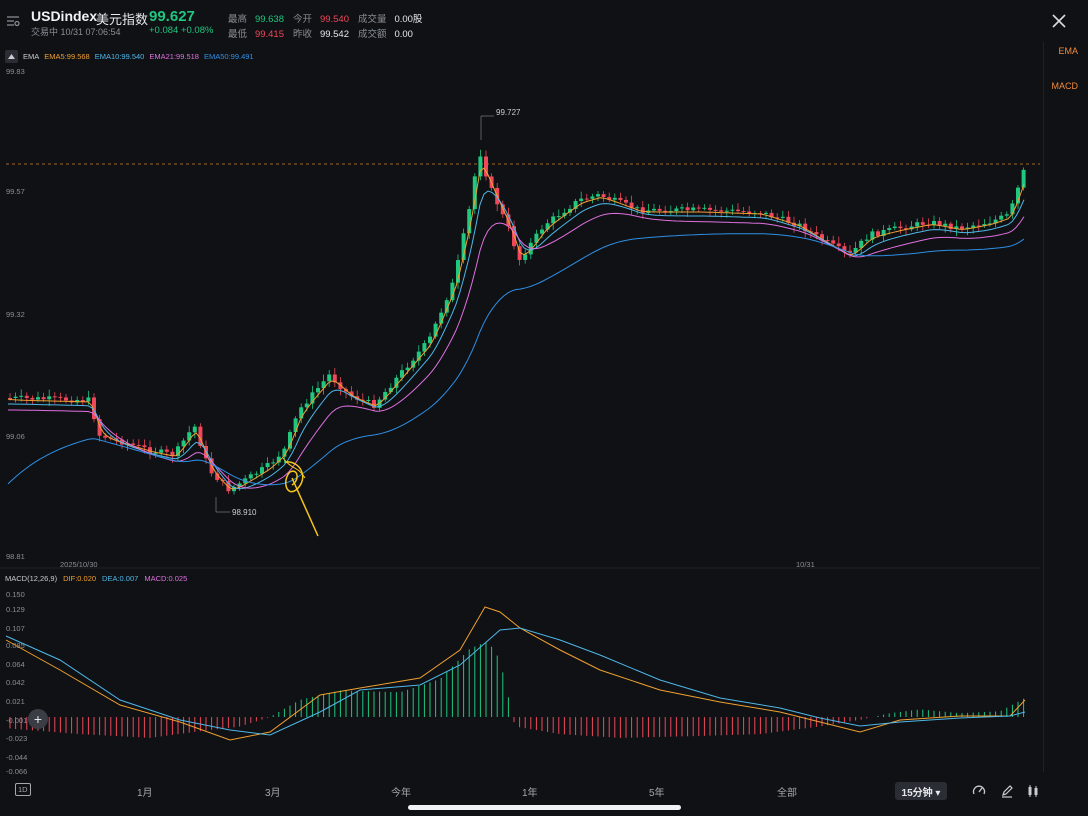  I want to click on stat-high: 最高 99.638, so click(256, 19).